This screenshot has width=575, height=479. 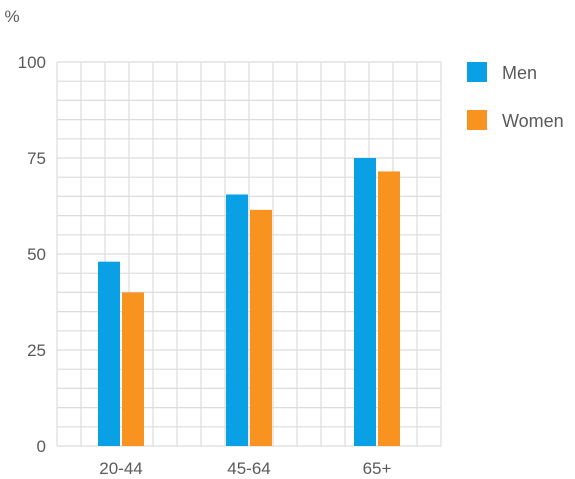 What do you see at coordinates (377, 468) in the screenshot?
I see `x-tick-label: 65+` at bounding box center [377, 468].